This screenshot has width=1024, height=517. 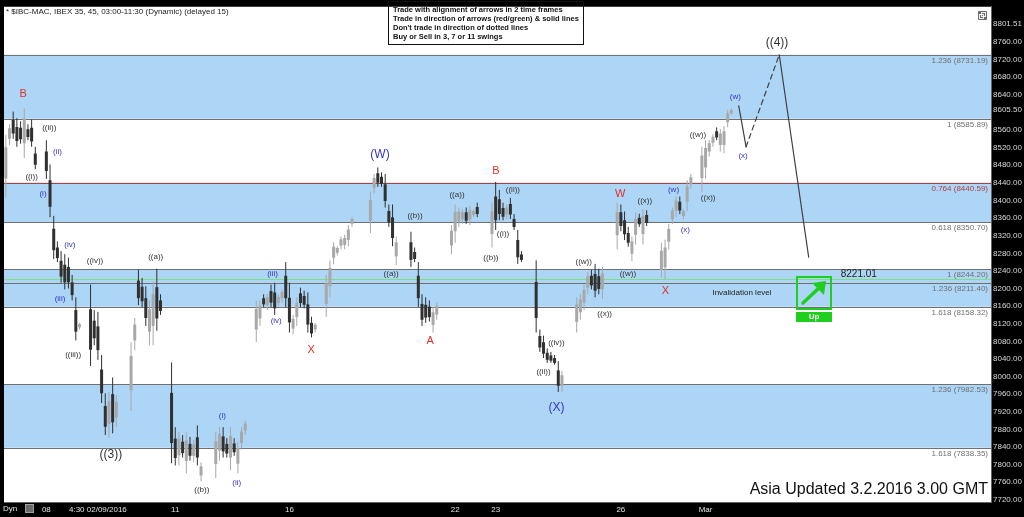 What do you see at coordinates (628, 274) in the screenshot?
I see `annotation: ((w))` at bounding box center [628, 274].